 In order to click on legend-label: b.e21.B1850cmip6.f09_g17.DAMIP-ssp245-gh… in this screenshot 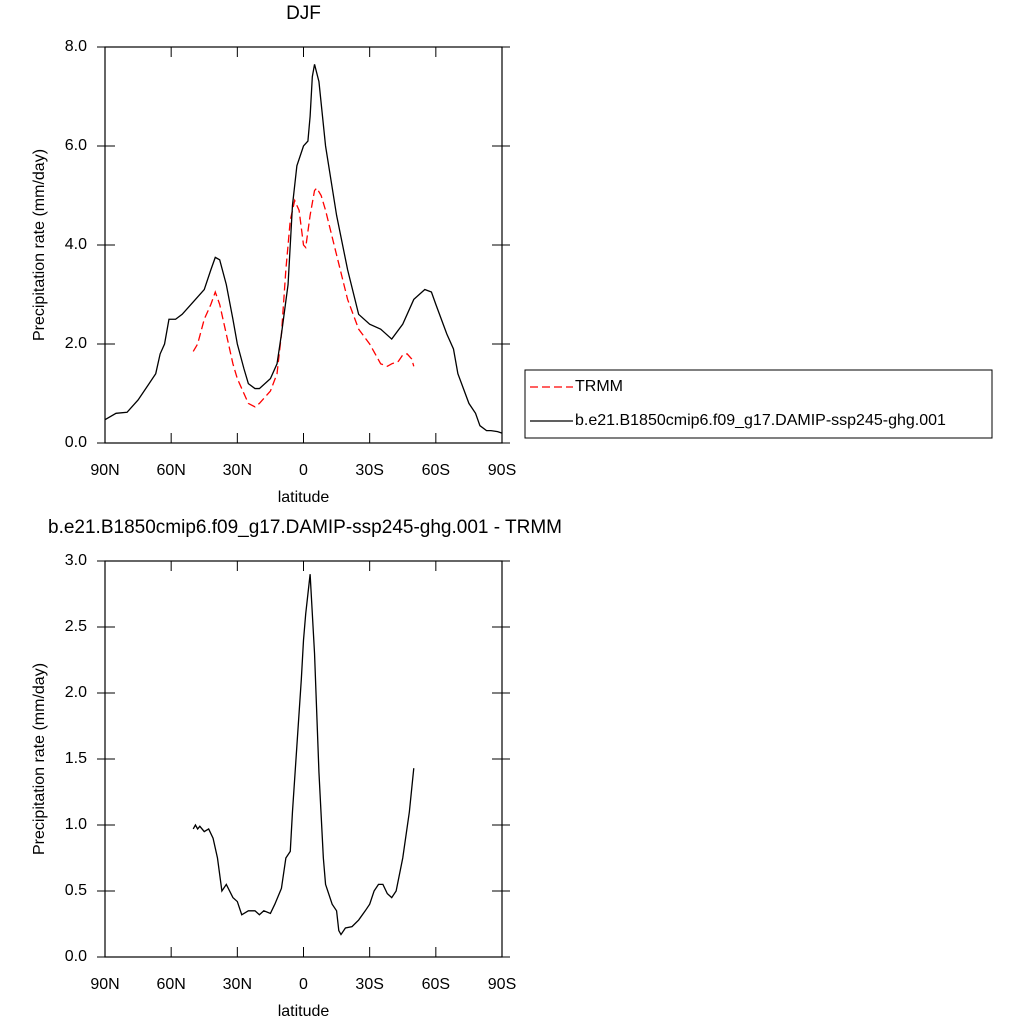, I will do `click(760, 420)`.